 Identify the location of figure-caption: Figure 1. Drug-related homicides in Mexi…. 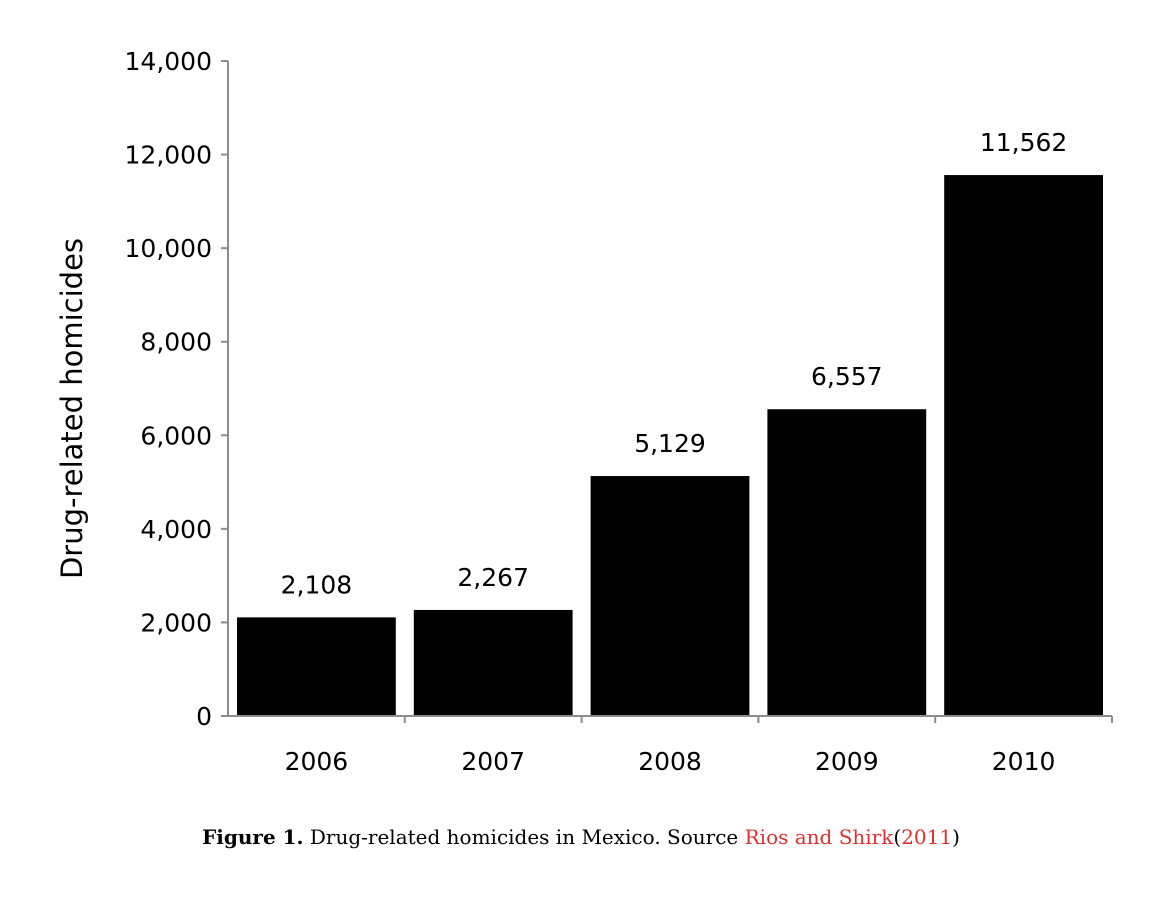
(581, 837).